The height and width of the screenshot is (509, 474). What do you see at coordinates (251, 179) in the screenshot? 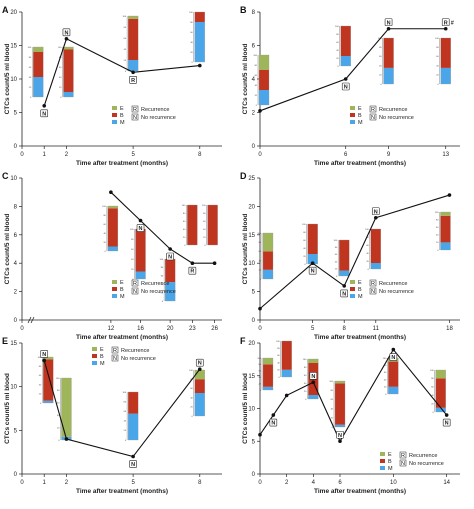
I see `y-tick-label: 25` at bounding box center [251, 179].